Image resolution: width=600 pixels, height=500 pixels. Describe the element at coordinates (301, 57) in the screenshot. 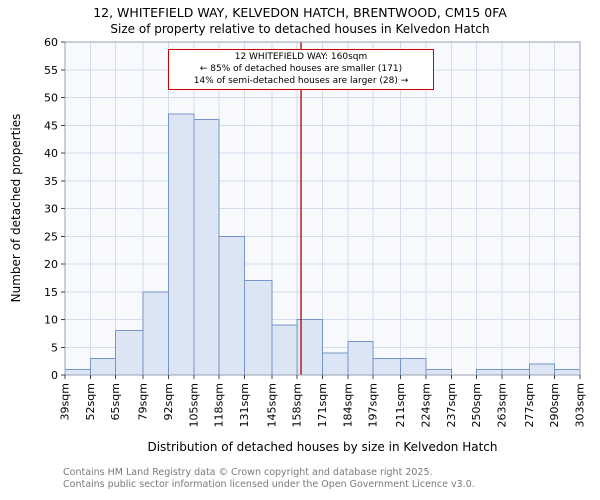

I see `annotation-property-size: 12 WHITEFIELD WAY: 160sqm` at that location.